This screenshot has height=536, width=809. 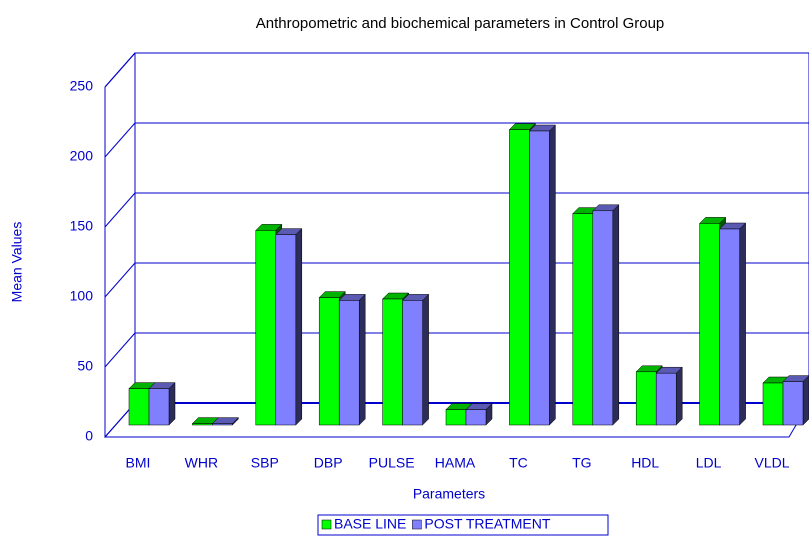 What do you see at coordinates (487, 524) in the screenshot?
I see `legend-label: POST TREATMENT` at bounding box center [487, 524].